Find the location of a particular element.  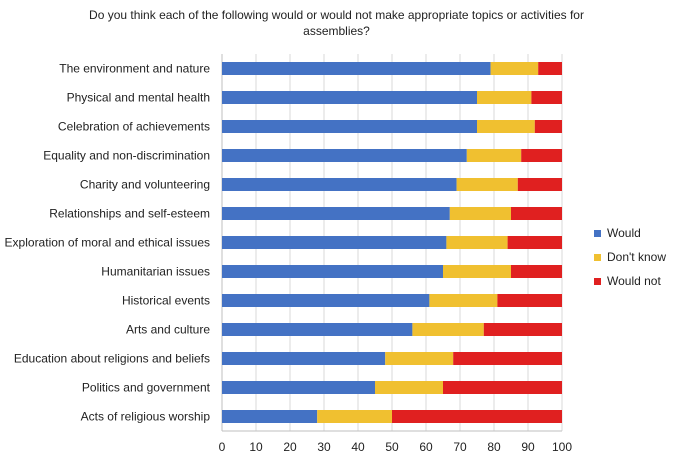

x-tick-label: 80 is located at coordinates (494, 447).